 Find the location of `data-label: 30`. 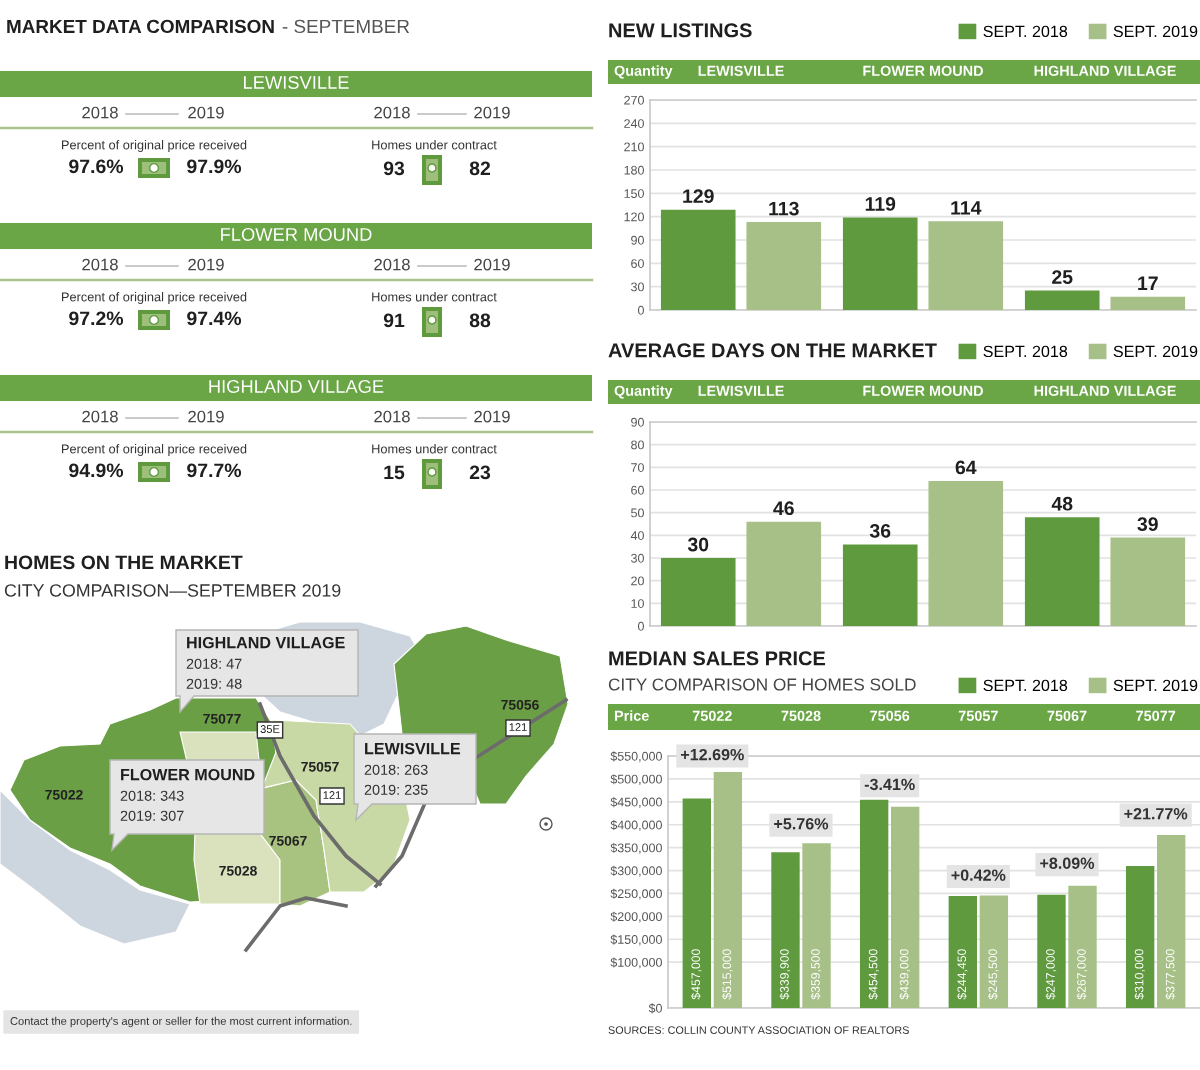

data-label: 30 is located at coordinates (698, 544).